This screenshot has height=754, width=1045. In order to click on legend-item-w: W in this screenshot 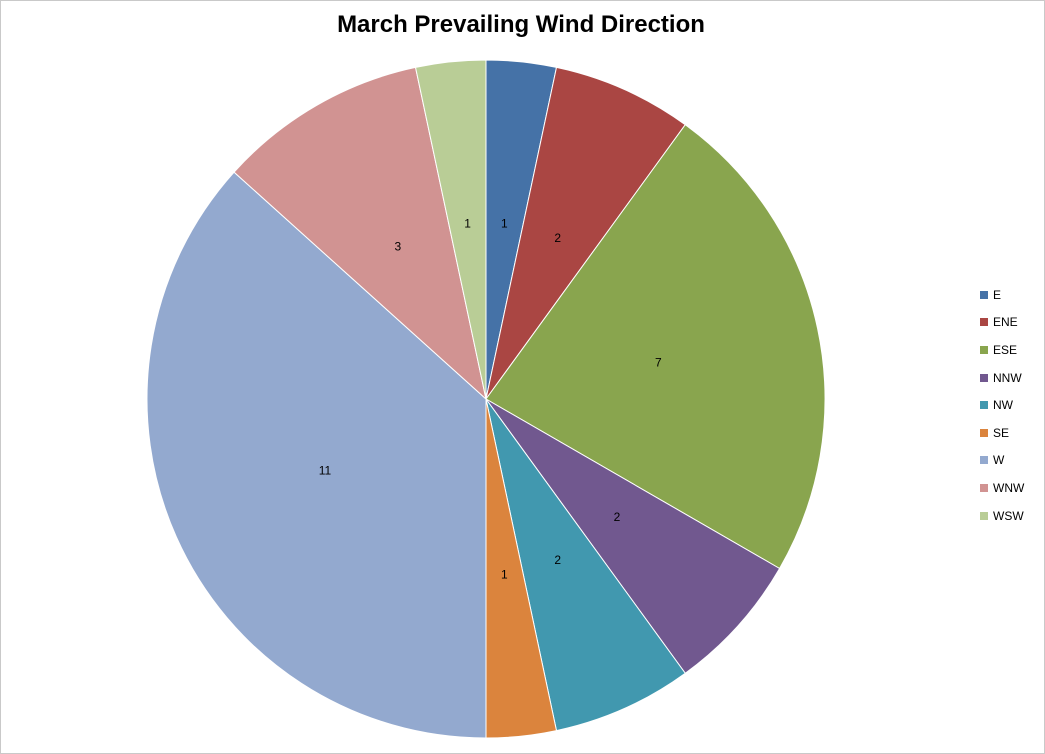, I will do `click(1002, 461)`.